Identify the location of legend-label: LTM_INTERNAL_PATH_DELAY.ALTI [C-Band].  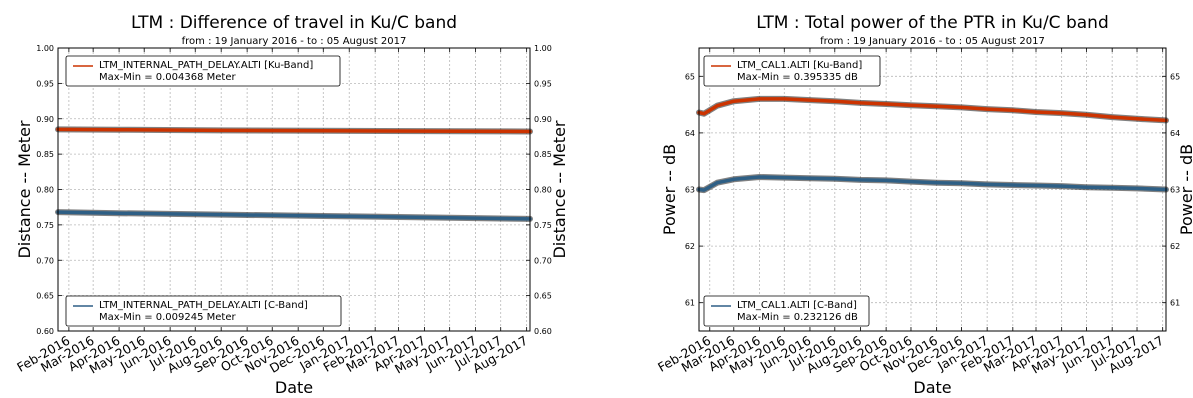
(203, 305).